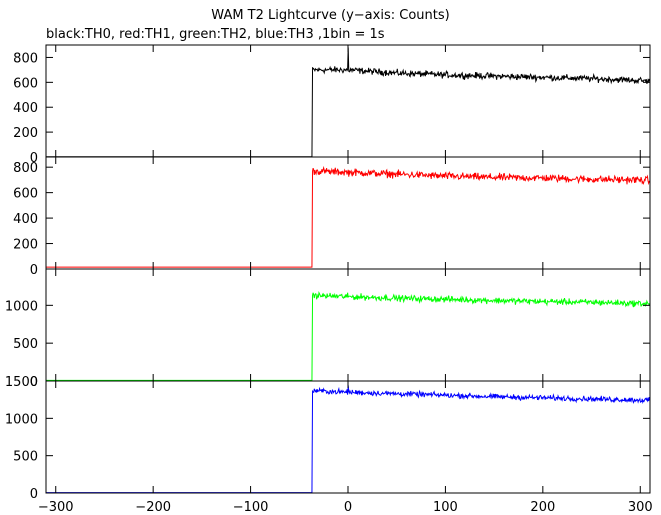 This screenshot has width=661, height=515. Describe the element at coordinates (640, 507) in the screenshot. I see `x-tick-label: 300` at that location.